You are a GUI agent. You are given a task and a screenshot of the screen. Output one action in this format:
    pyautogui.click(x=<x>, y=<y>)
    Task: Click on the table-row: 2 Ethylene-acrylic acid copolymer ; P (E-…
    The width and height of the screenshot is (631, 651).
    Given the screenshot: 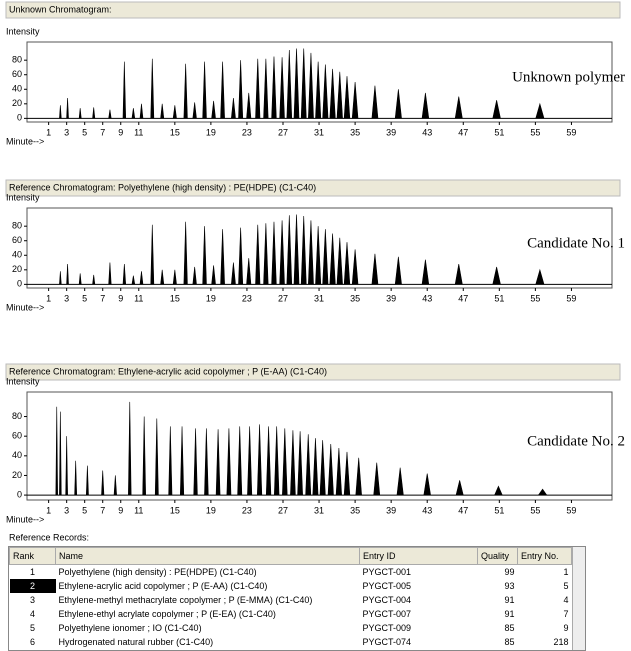 What is the action you would take?
    pyautogui.click(x=290, y=586)
    